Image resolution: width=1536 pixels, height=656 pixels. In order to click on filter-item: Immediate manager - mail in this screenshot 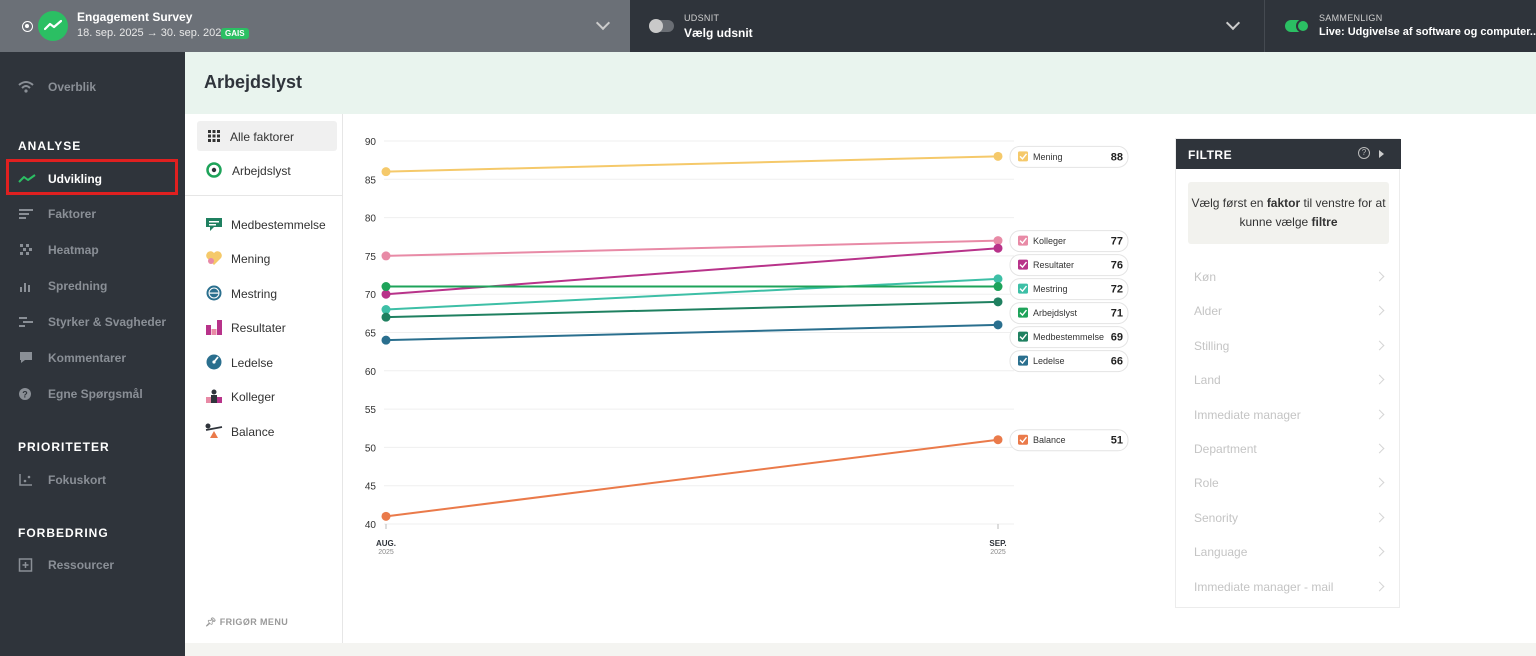, I will do `click(1264, 586)`.